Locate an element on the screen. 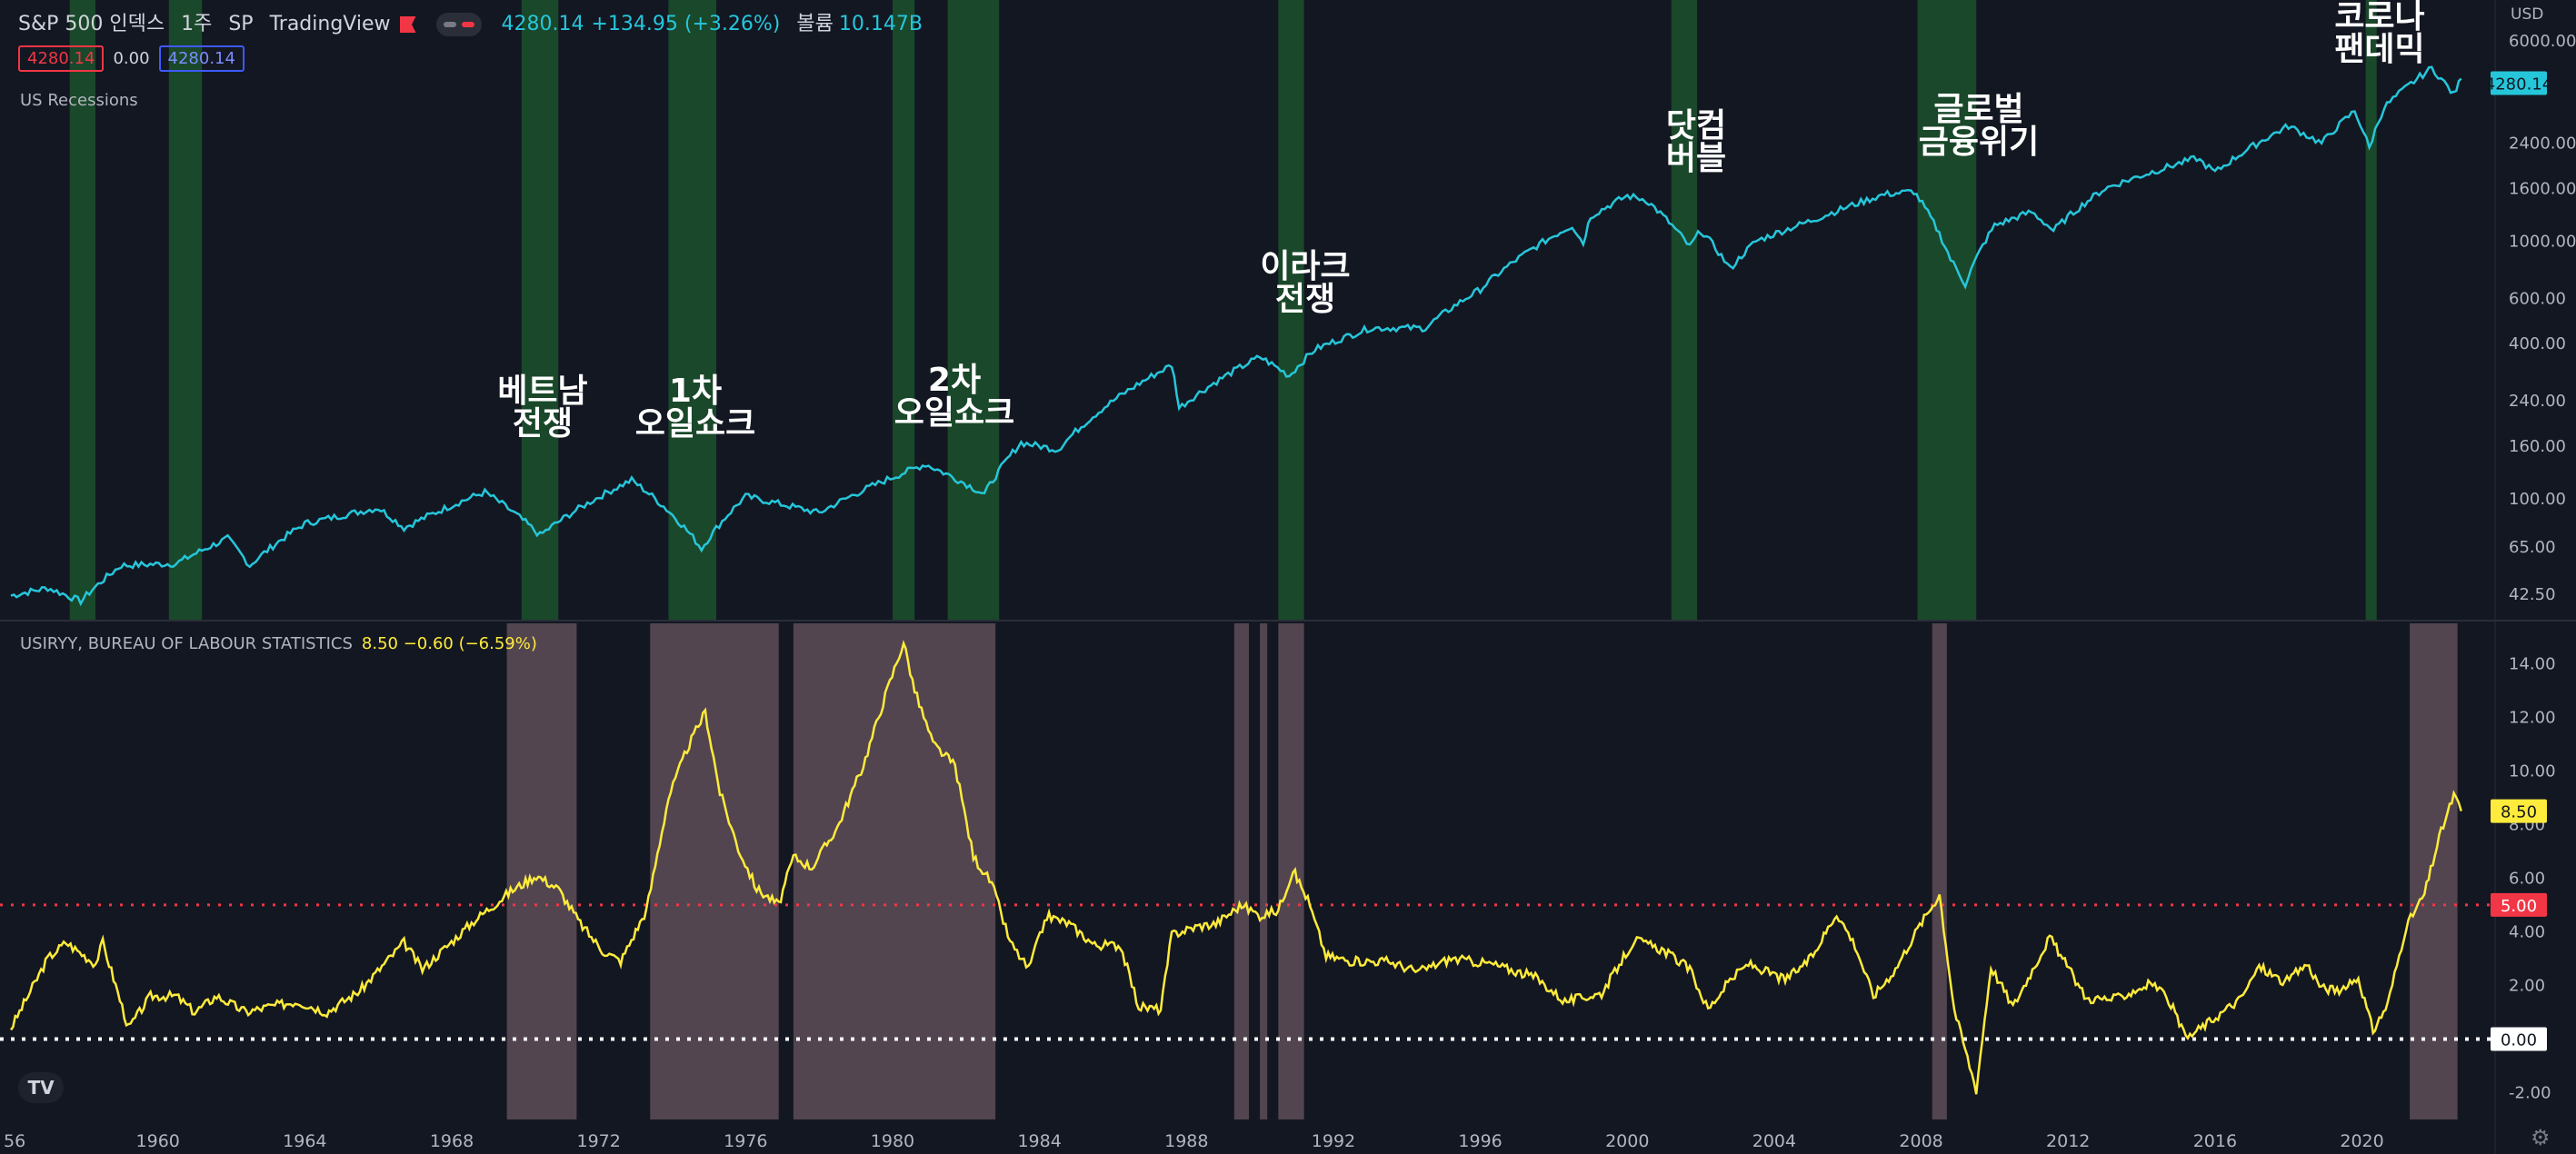  time-axis-label: 1988 is located at coordinates (1186, 1141).